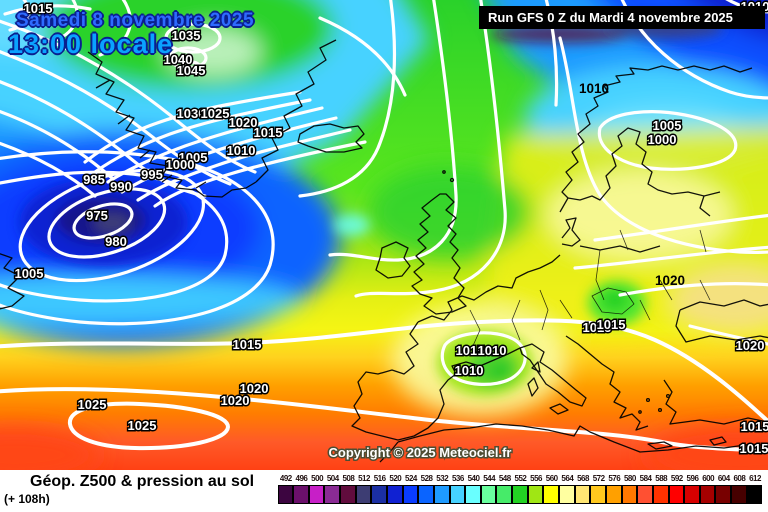 The height and width of the screenshot is (512, 768). What do you see at coordinates (395, 478) in the screenshot?
I see `colorbar-value: 520` at bounding box center [395, 478].